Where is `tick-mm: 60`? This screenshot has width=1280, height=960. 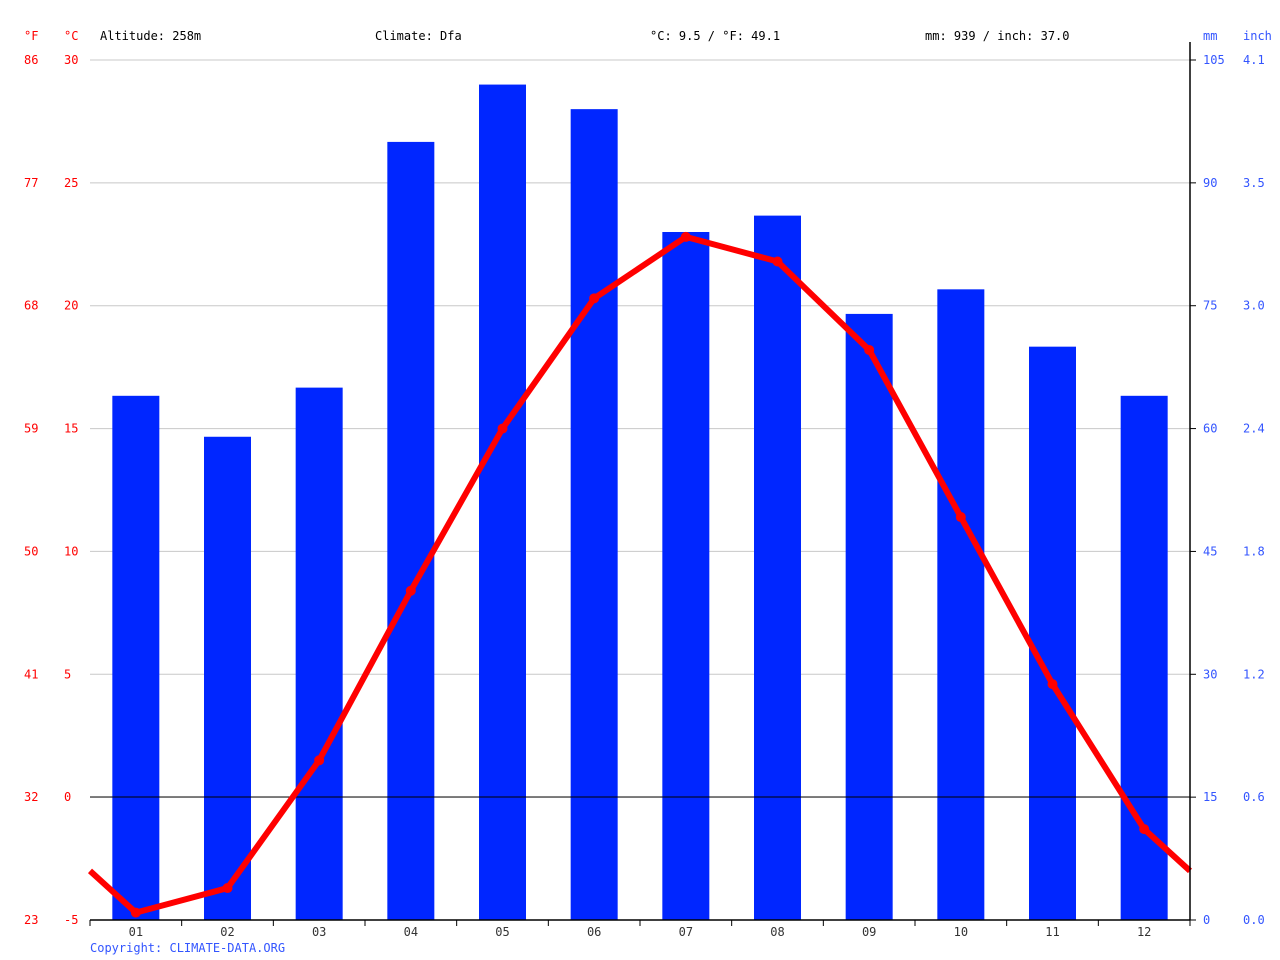 tick-mm: 60 is located at coordinates (1210, 429).